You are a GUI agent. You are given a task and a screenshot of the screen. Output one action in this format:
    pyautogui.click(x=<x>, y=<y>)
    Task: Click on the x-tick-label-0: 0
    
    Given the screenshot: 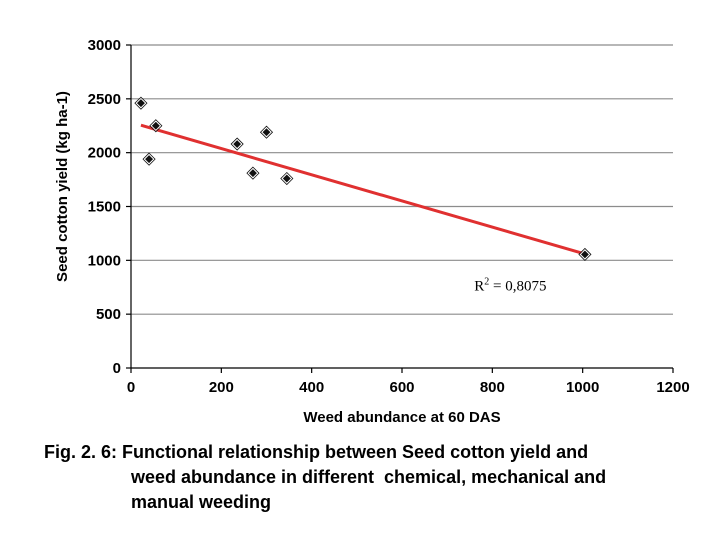 What is the action you would take?
    pyautogui.click(x=131, y=387)
    